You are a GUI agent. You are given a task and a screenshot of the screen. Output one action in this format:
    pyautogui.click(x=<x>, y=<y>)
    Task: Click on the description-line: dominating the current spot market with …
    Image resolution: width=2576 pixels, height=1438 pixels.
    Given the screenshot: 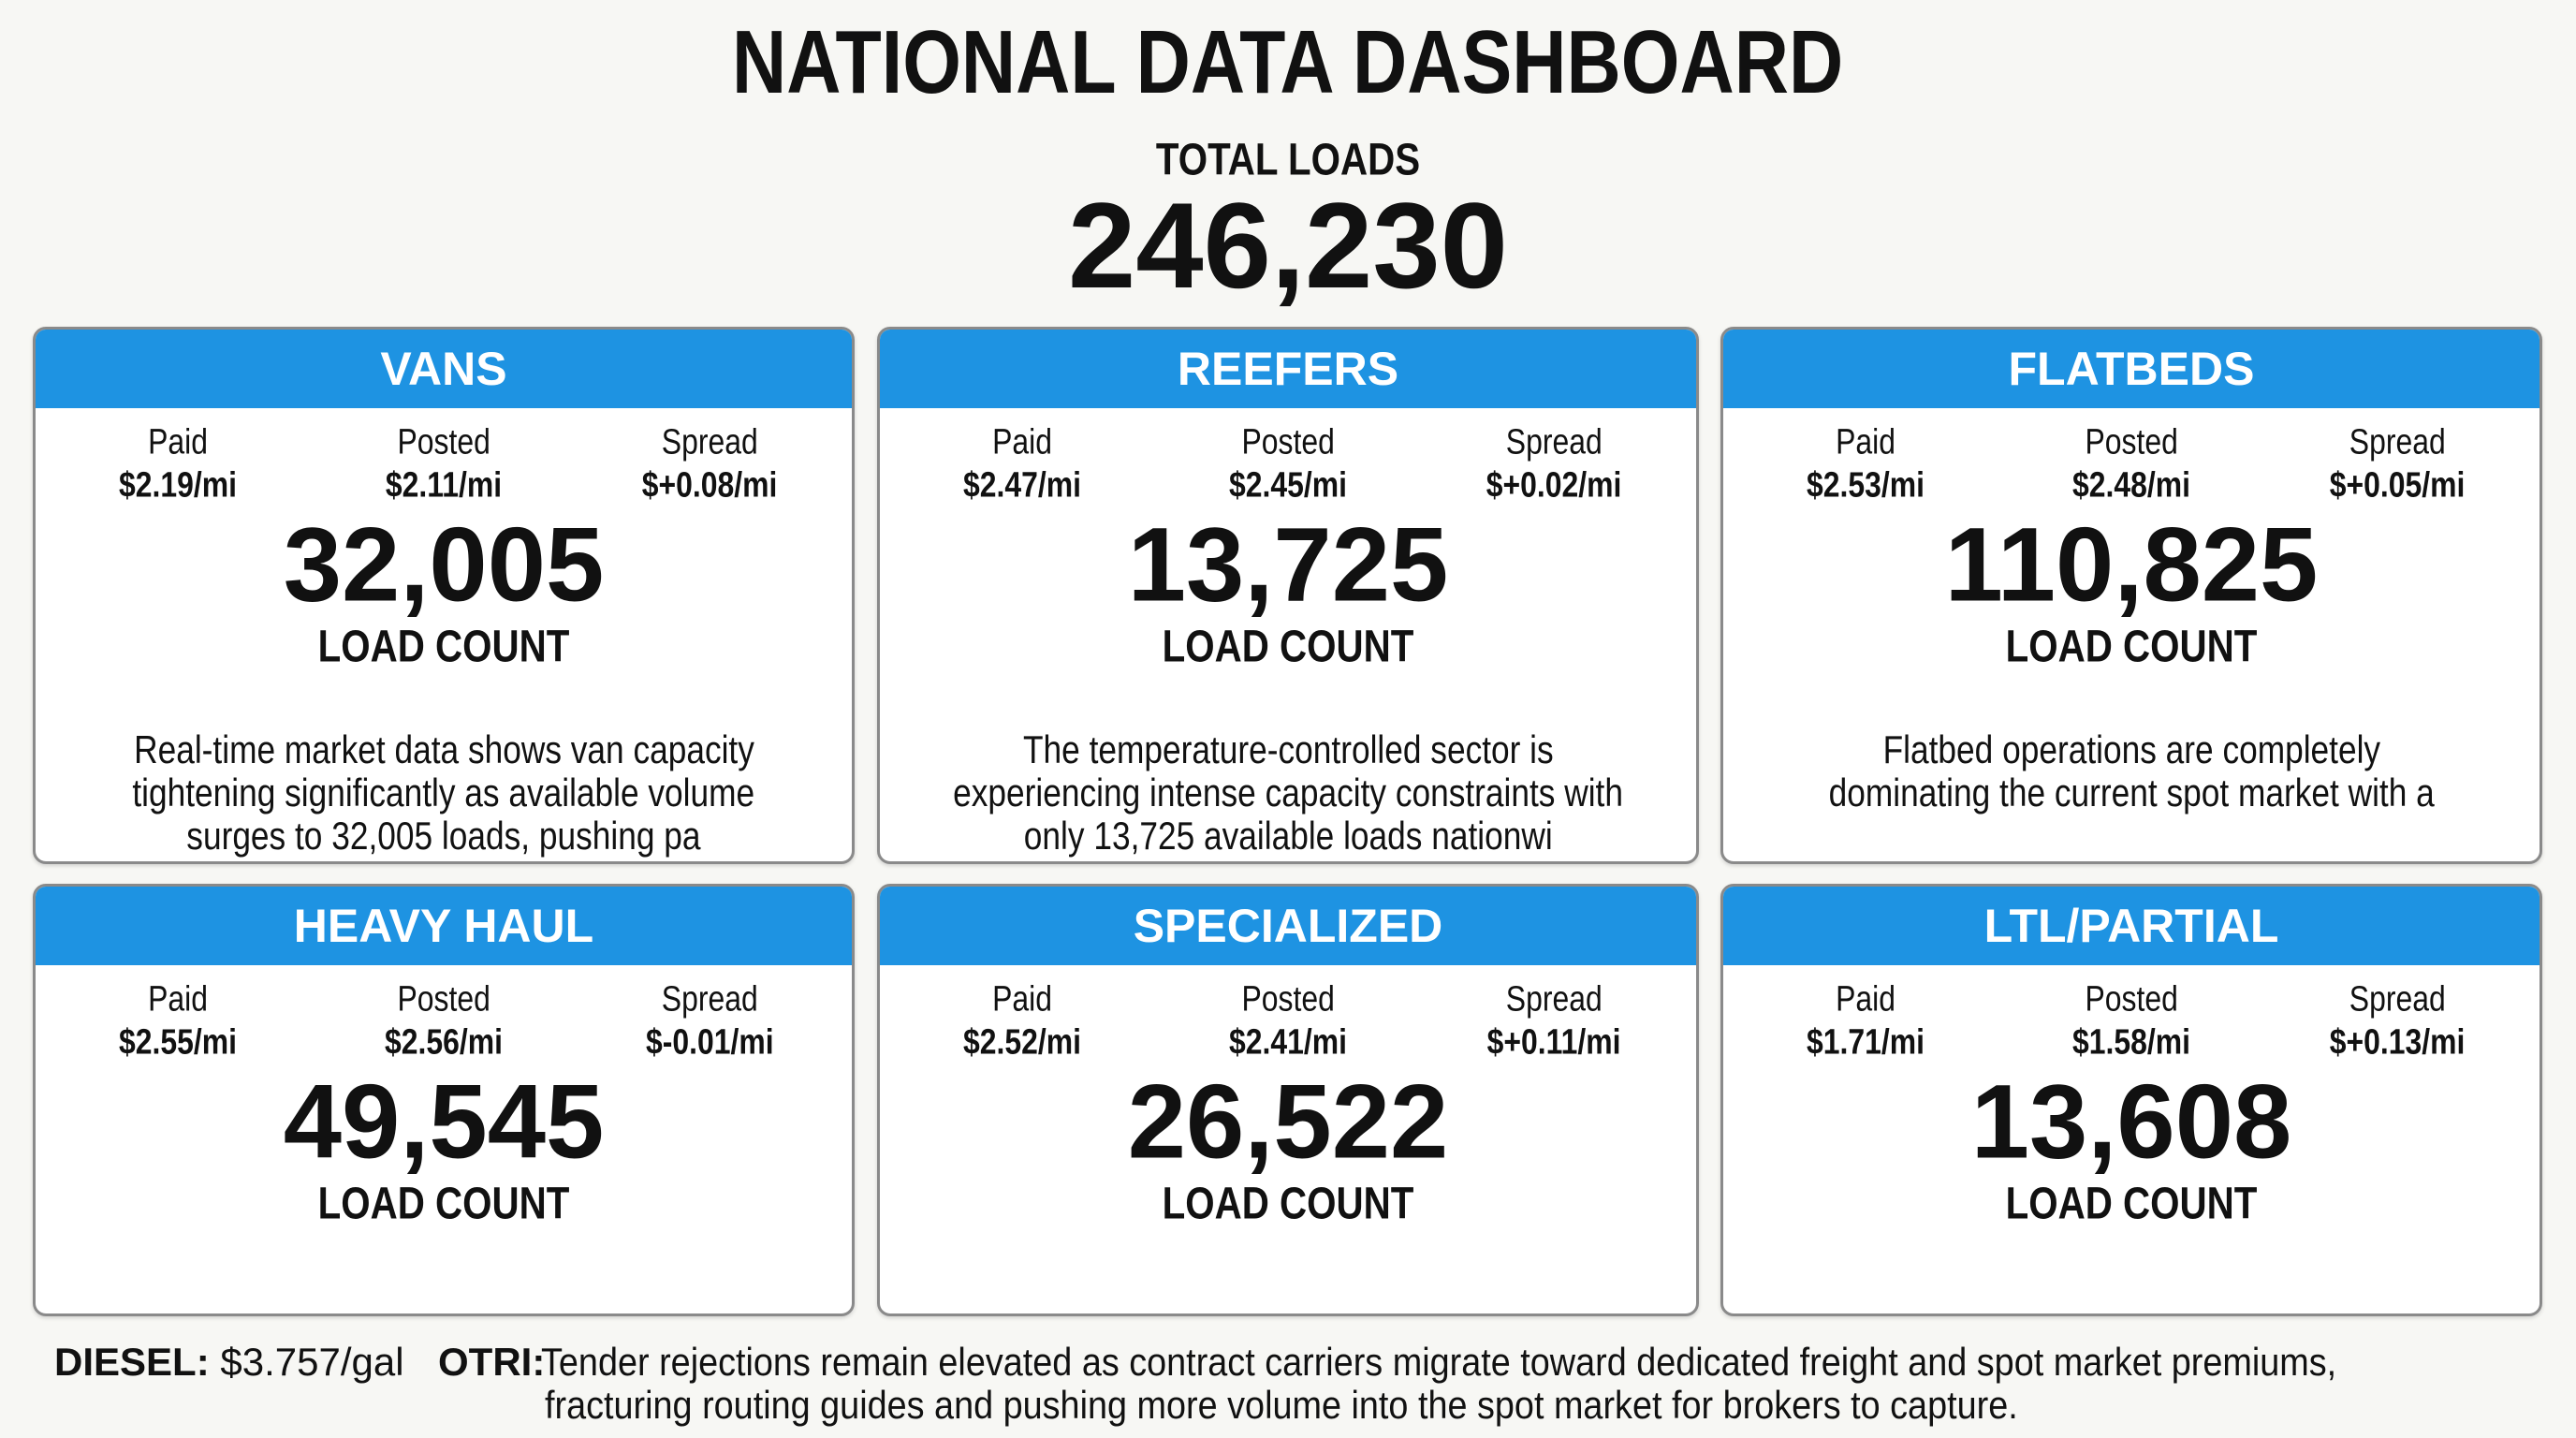 What is the action you would take?
    pyautogui.click(x=2131, y=792)
    